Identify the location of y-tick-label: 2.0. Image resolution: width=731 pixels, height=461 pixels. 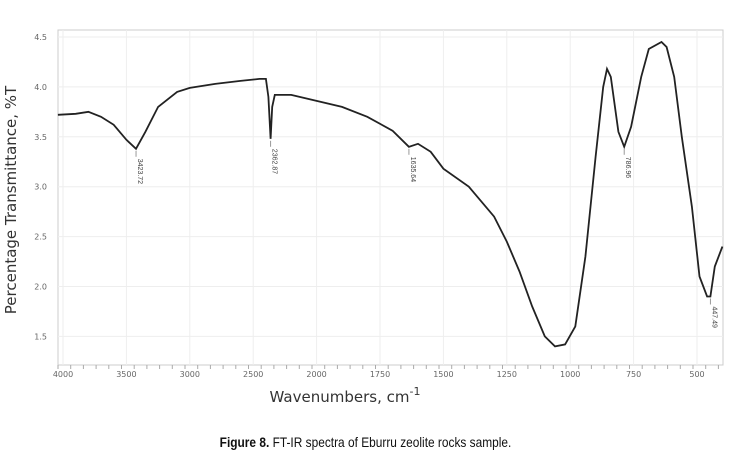
(40, 287).